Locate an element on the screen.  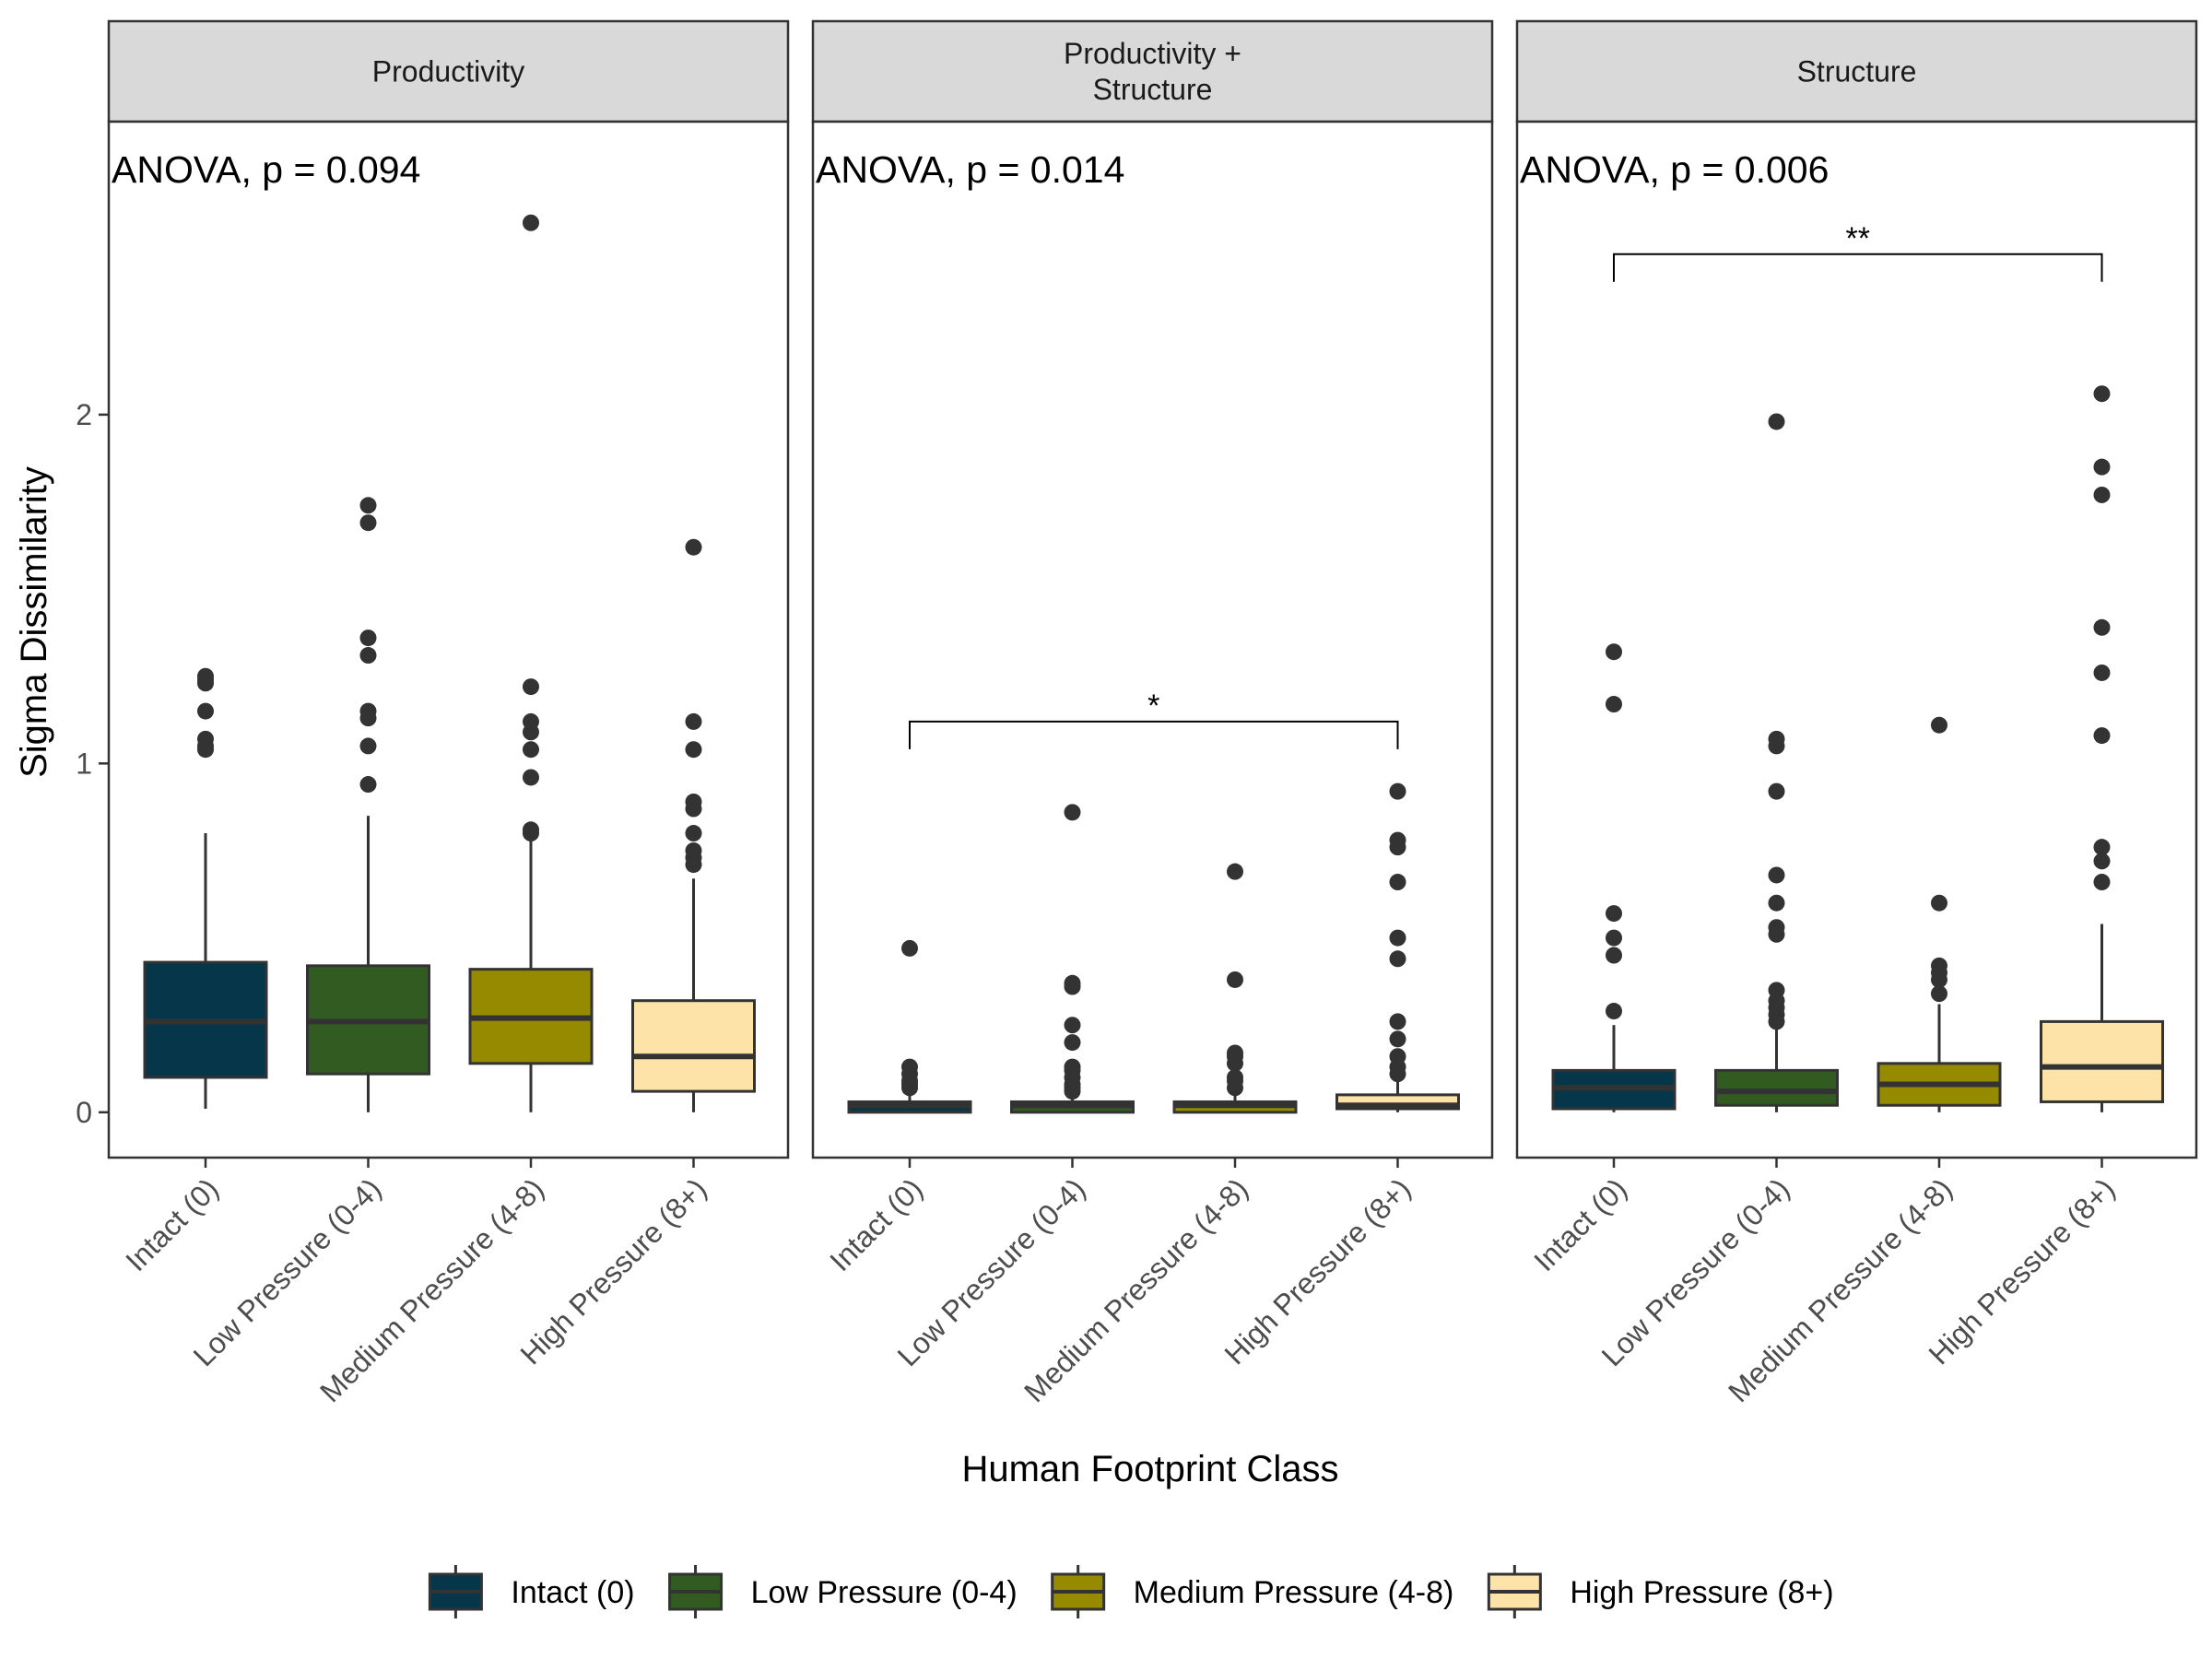
legend-item-2: Low Pressure (0-4) is located at coordinates (843, 1591).